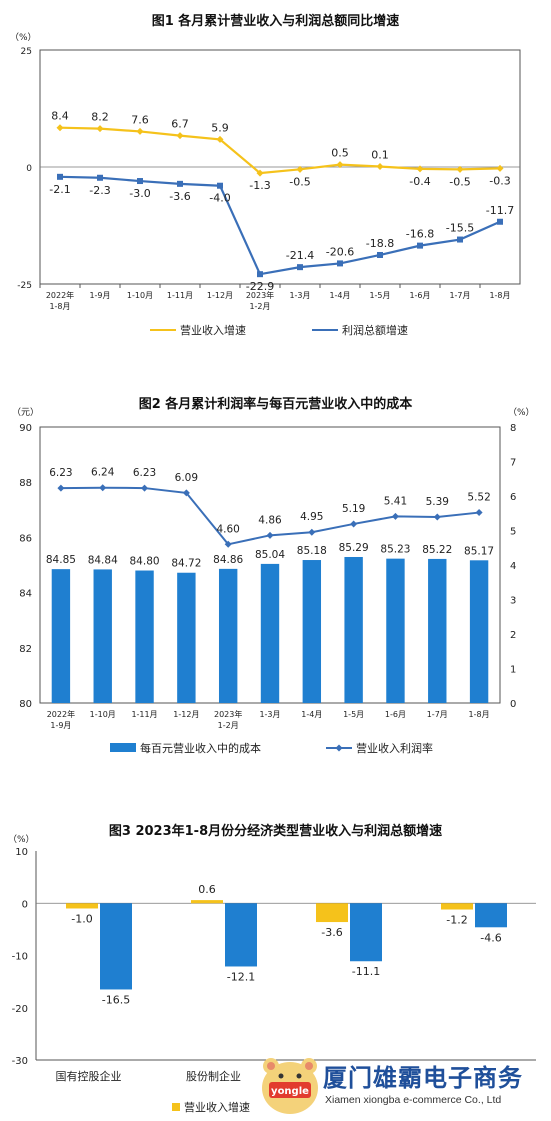  Describe the element at coordinates (61, 719) in the screenshot. I see `chart2-x-tick: 2022年 1-9月` at that location.